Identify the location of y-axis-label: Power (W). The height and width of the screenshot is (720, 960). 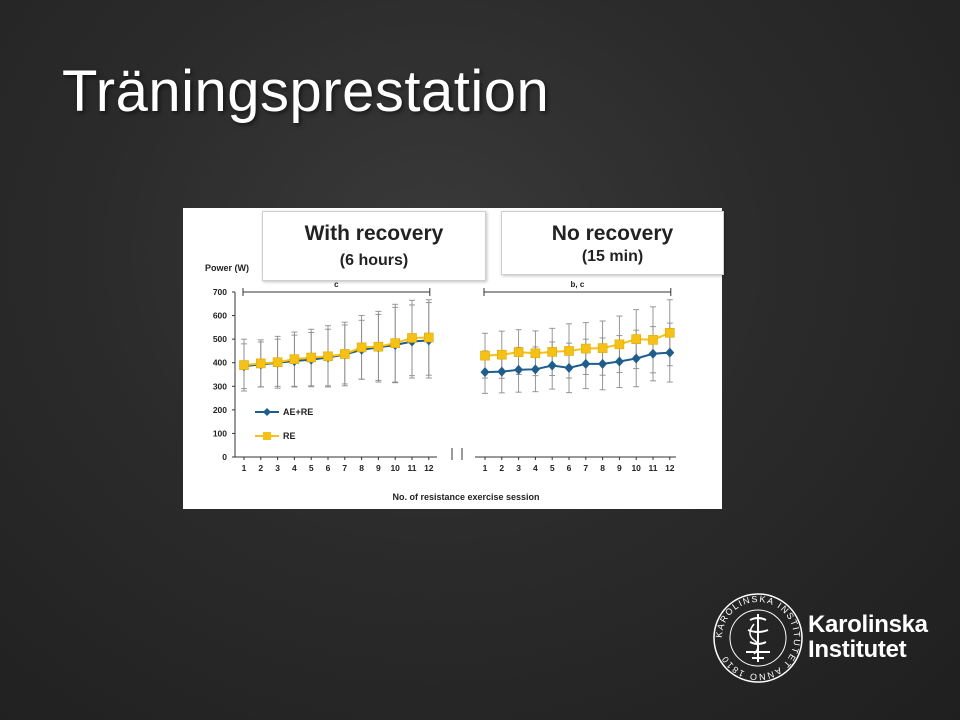
(227, 268).